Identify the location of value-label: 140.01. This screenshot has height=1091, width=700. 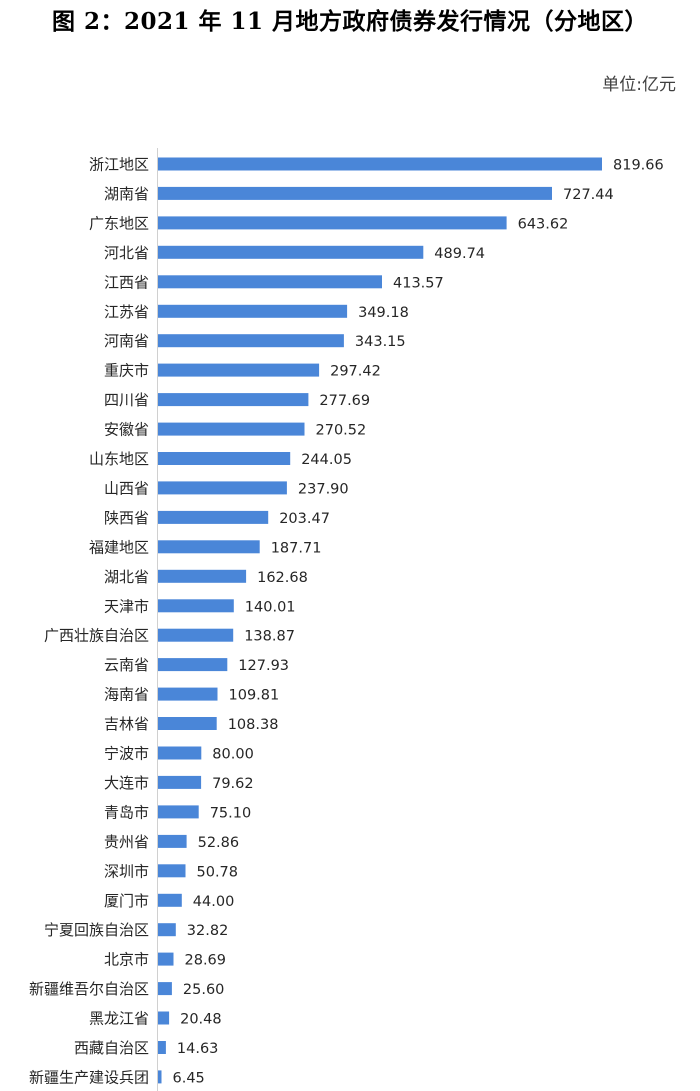
(270, 607).